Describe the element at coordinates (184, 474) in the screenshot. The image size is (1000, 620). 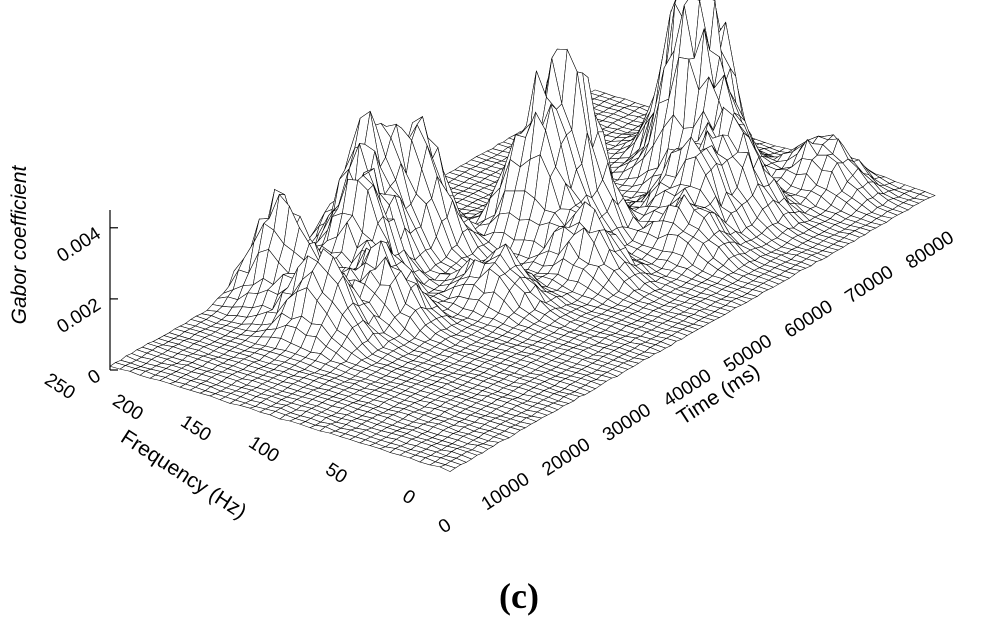
I see `y-axis-title: Frequency (Hz)` at that location.